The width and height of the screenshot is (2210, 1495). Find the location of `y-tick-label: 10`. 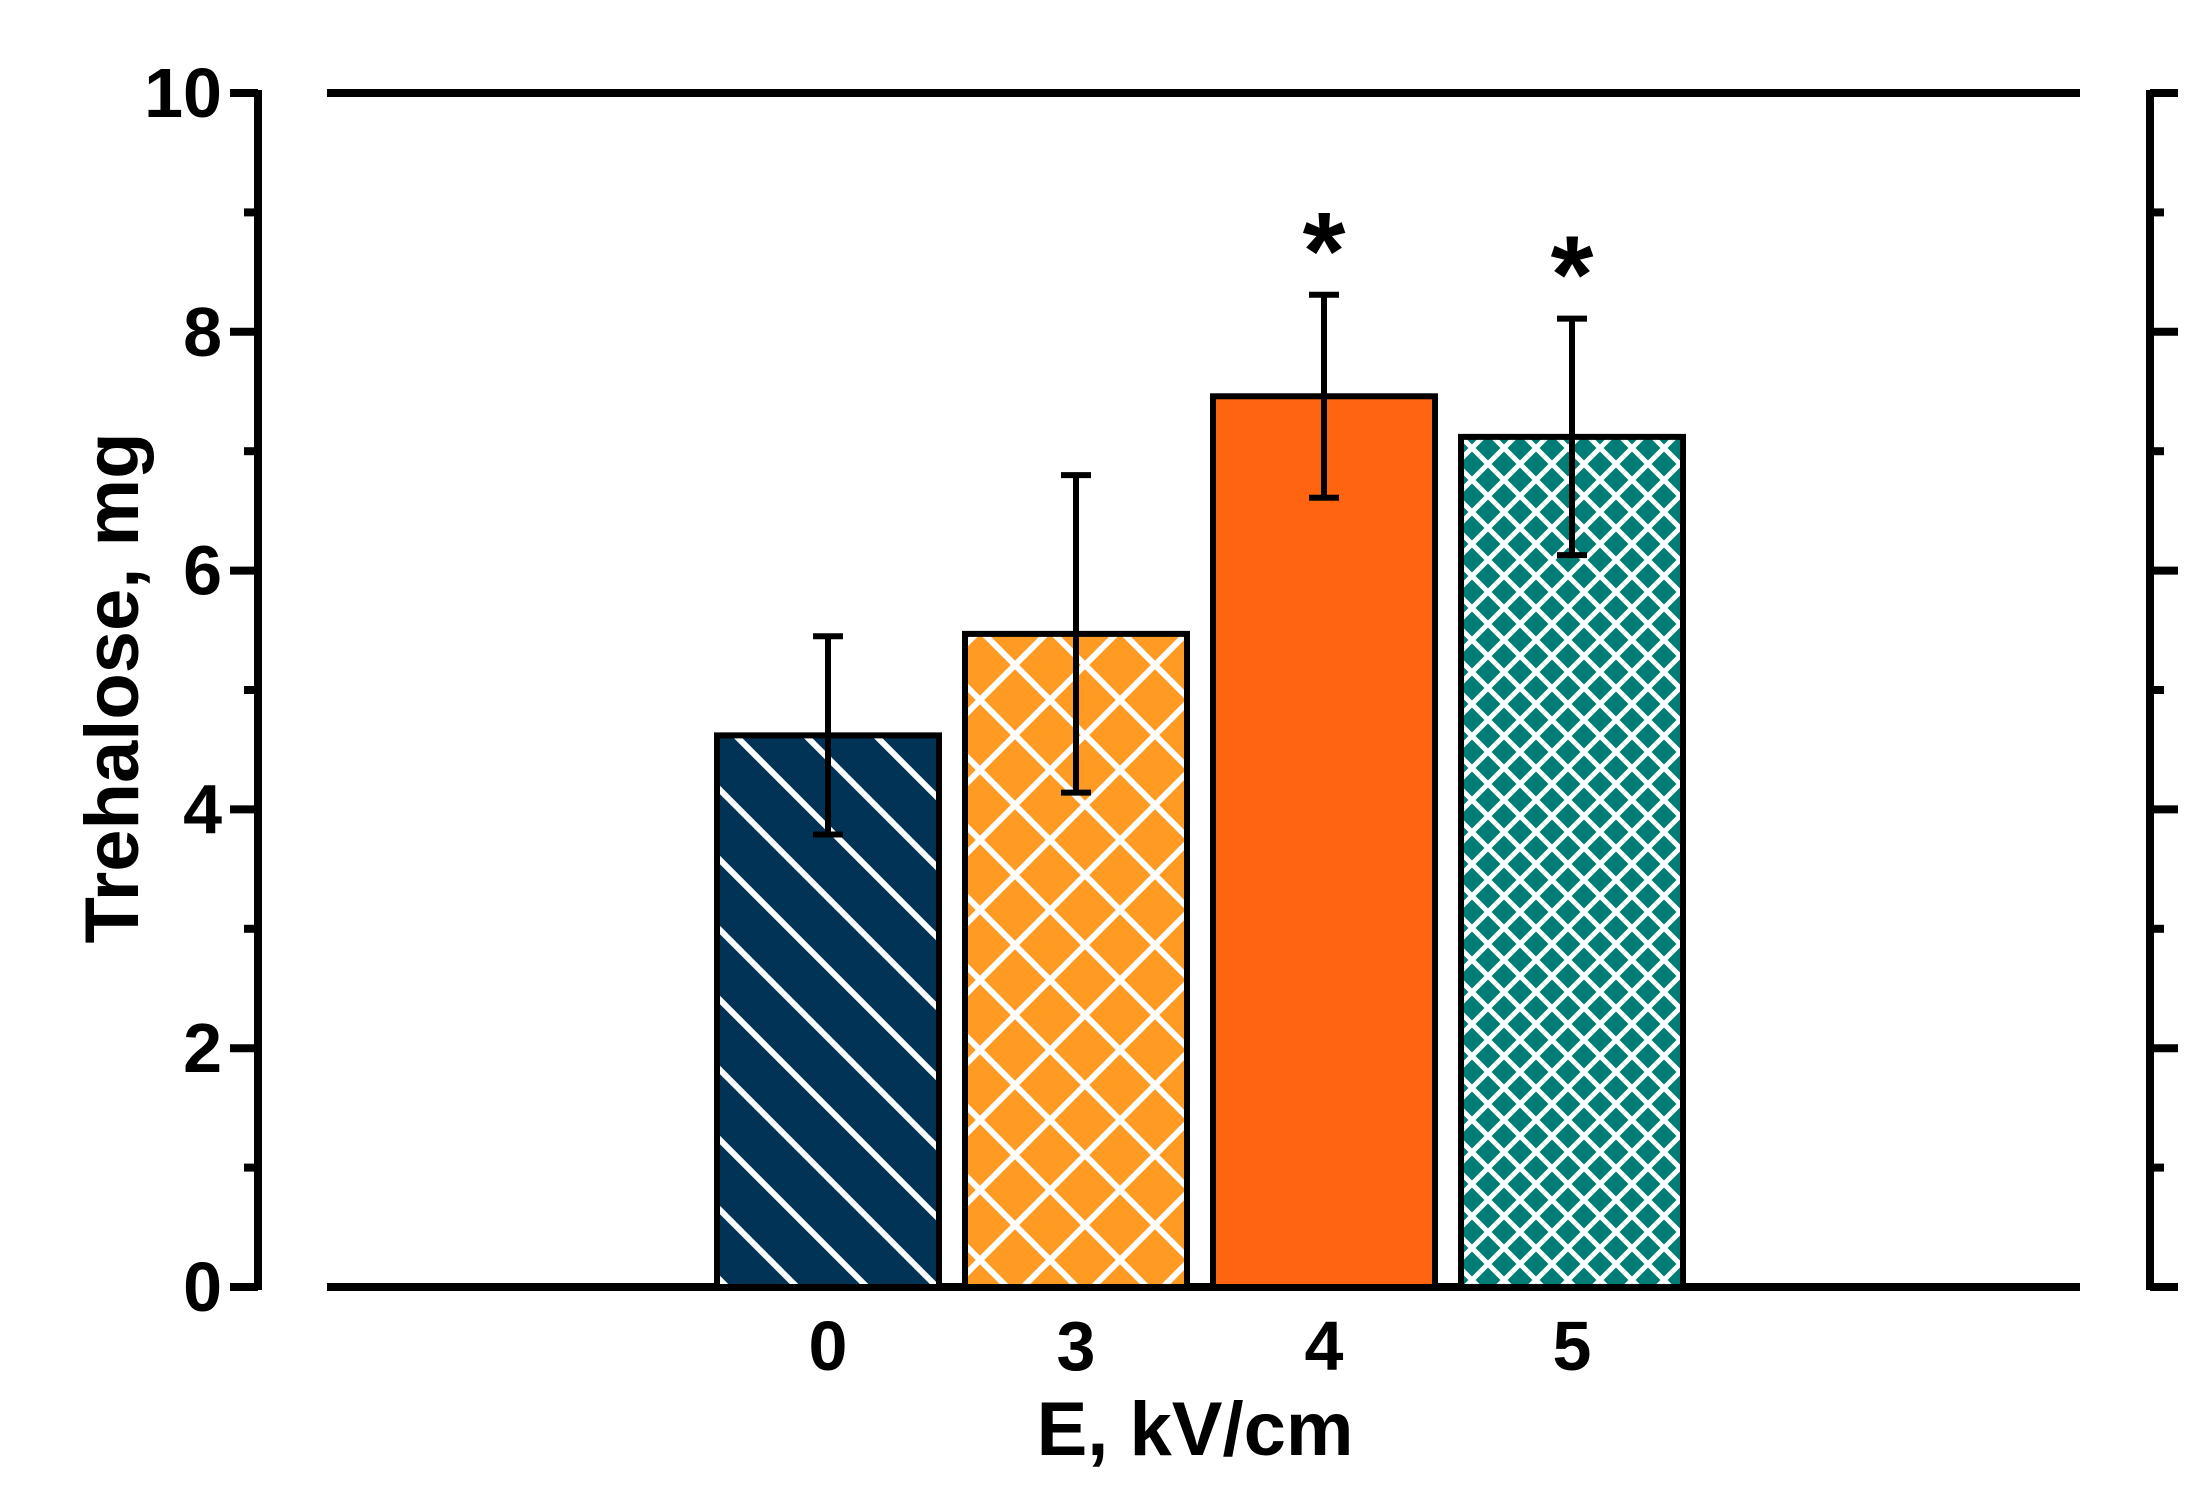

y-tick-label: 10 is located at coordinates (183, 93).